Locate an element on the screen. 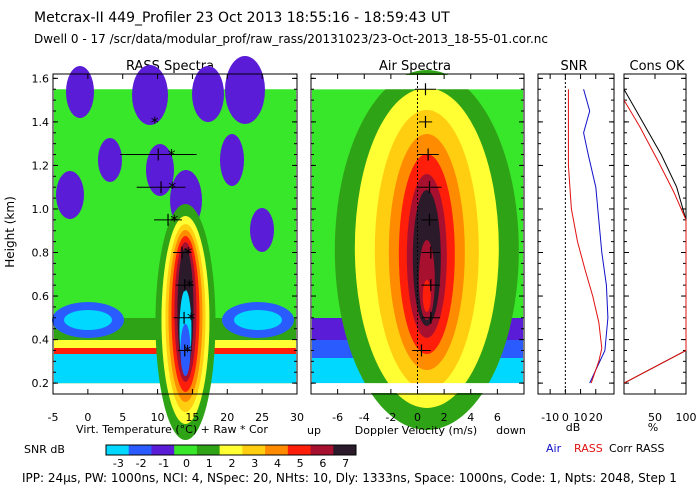 The height and width of the screenshot is (500, 700). colorbar-frame is located at coordinates (231, 450).